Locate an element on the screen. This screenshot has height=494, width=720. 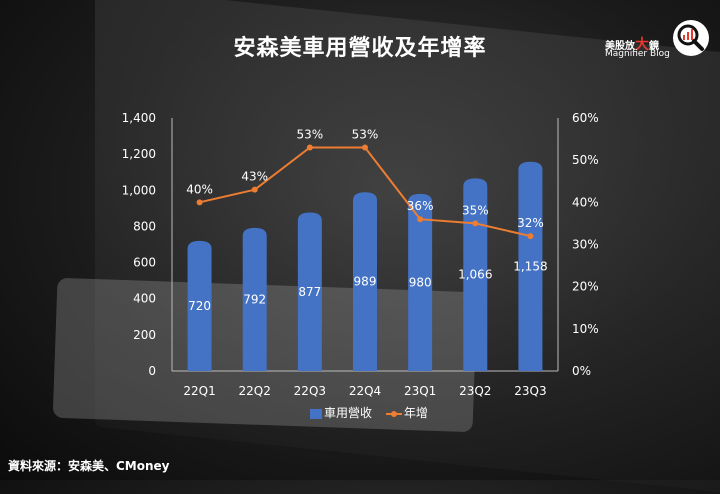
y-right-tick-label: 30% is located at coordinates (585, 245).